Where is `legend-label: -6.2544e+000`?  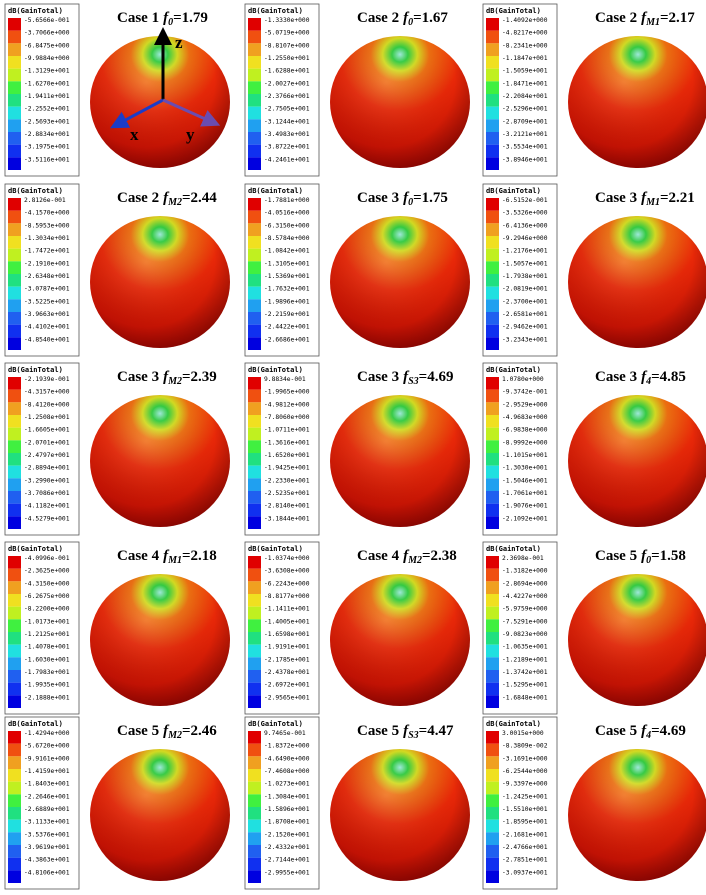 legend-label: -6.2544e+000 is located at coordinates (525, 771).